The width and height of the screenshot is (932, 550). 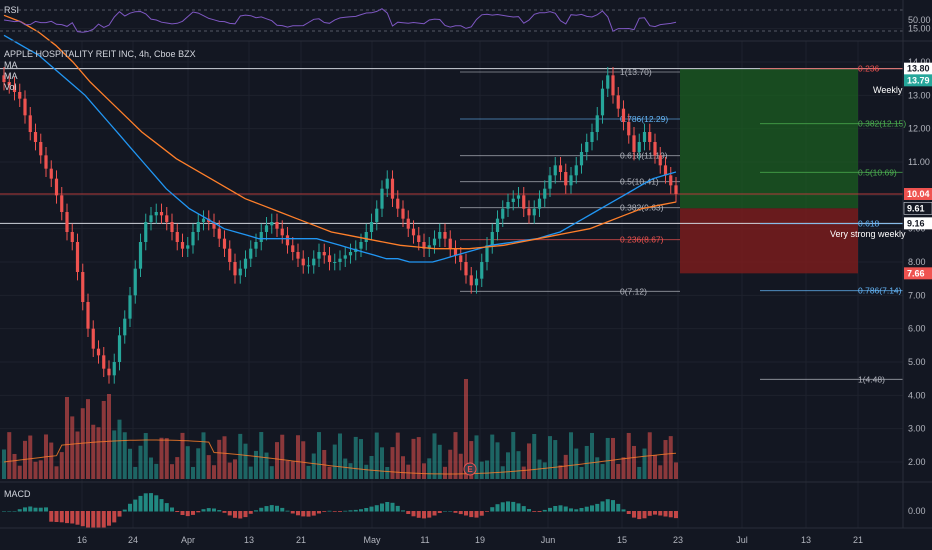 What do you see at coordinates (636, 72) in the screenshot?
I see `fib-left-label: 1(13.70)` at bounding box center [636, 72].